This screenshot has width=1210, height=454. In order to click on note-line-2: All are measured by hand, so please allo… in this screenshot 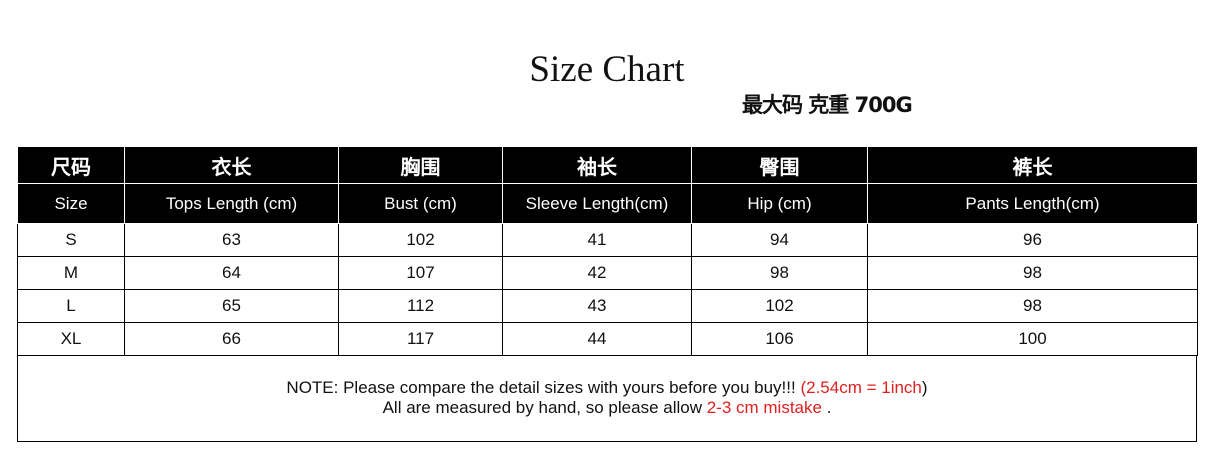, I will do `click(607, 408)`.